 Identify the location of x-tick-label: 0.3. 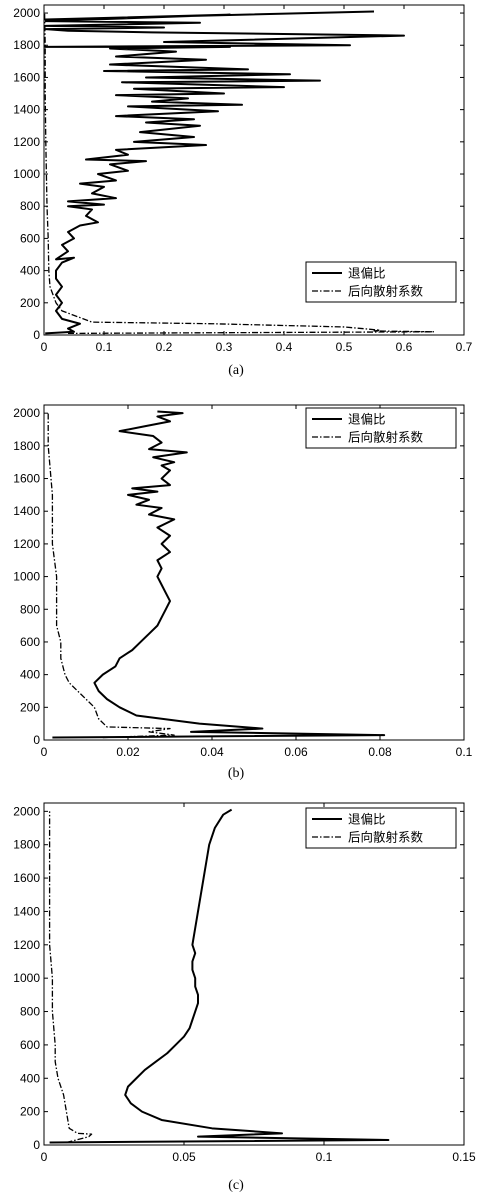
(224, 347).